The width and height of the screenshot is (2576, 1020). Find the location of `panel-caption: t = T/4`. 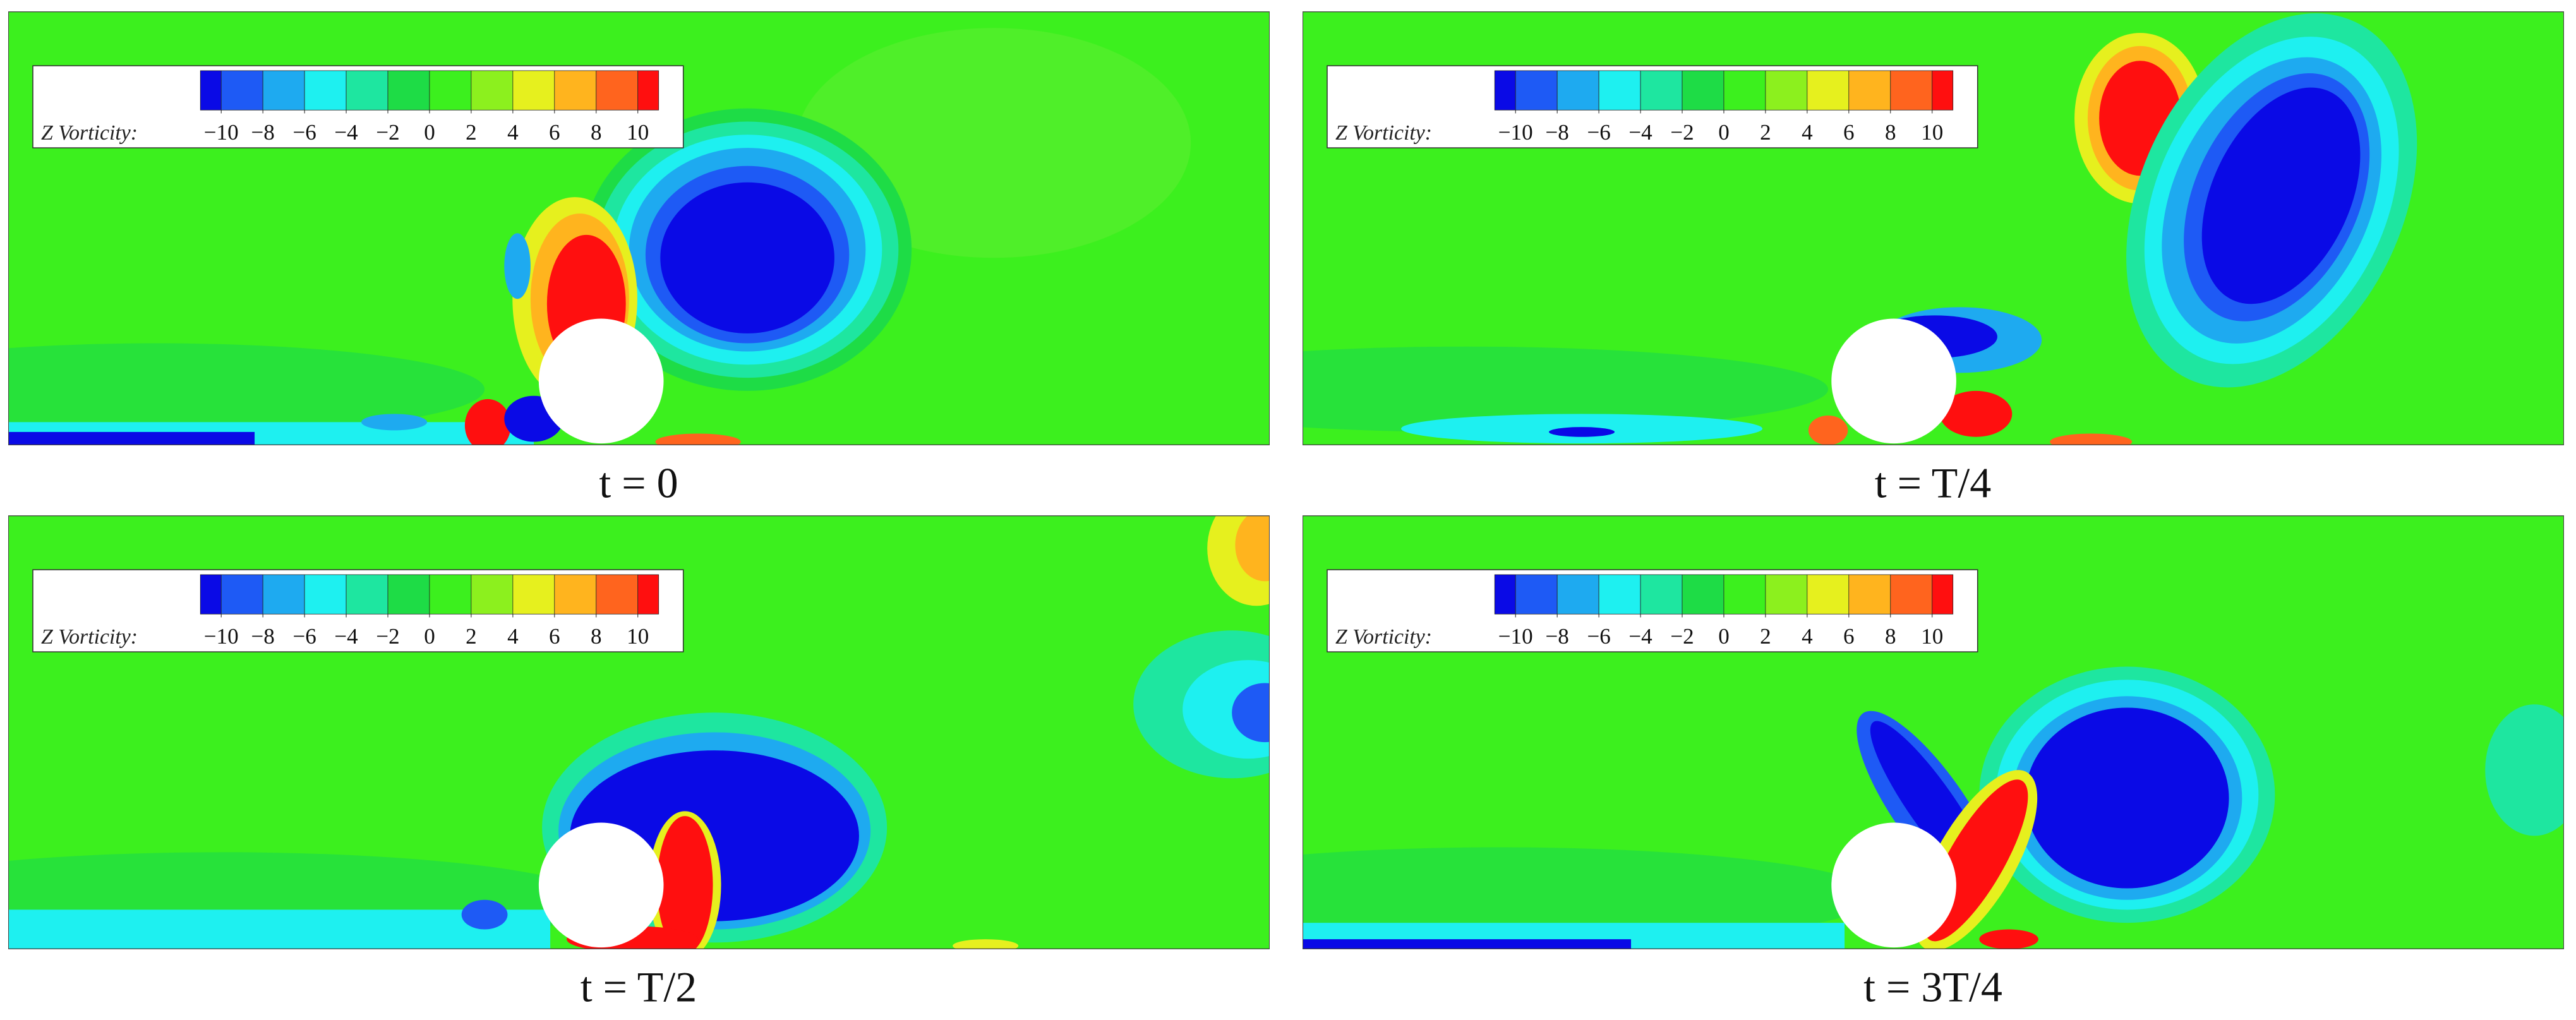

panel-caption: t = T/4 is located at coordinates (1933, 483).